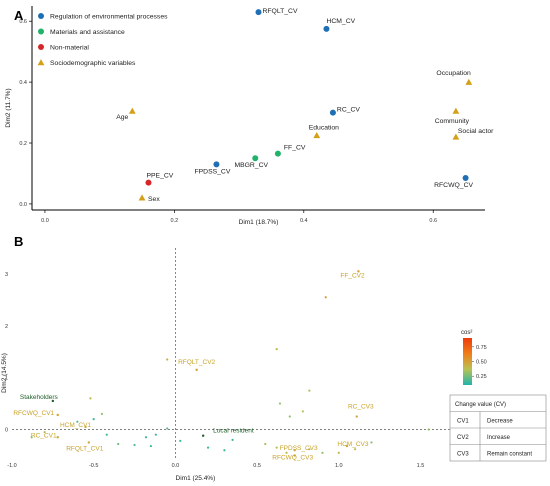  I want to click on b-colorbar-tick-label: 0.75, so click(481, 348).